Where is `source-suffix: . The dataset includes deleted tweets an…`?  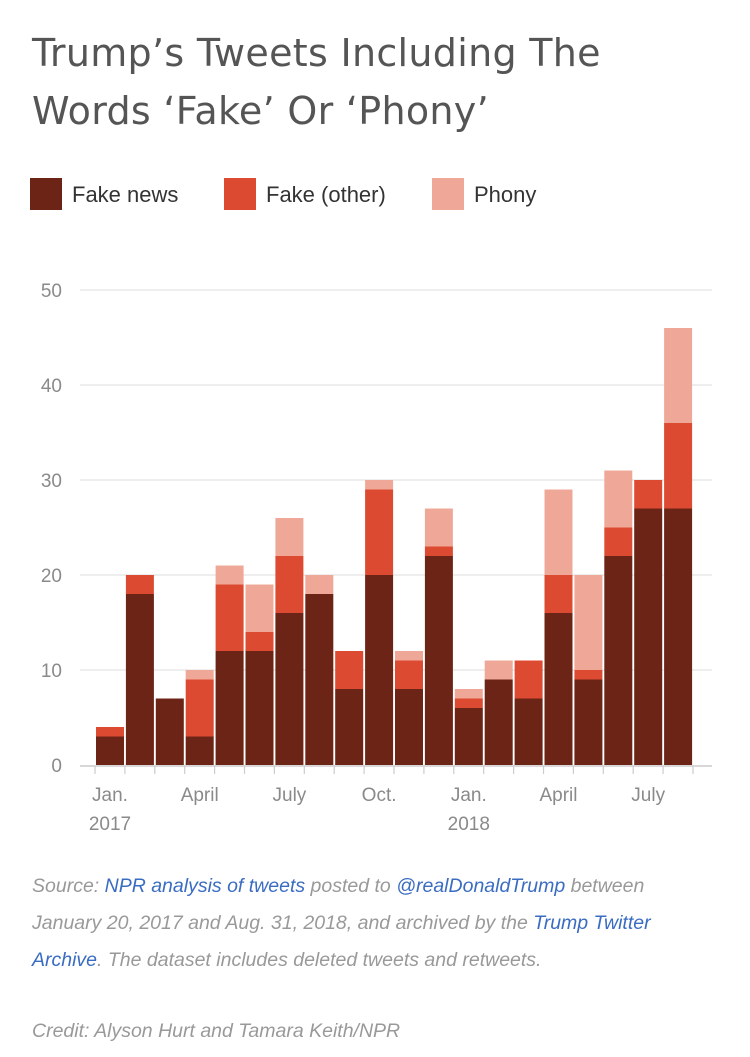
source-suffix: . The dataset includes deleted tweets an… is located at coordinates (319, 960).